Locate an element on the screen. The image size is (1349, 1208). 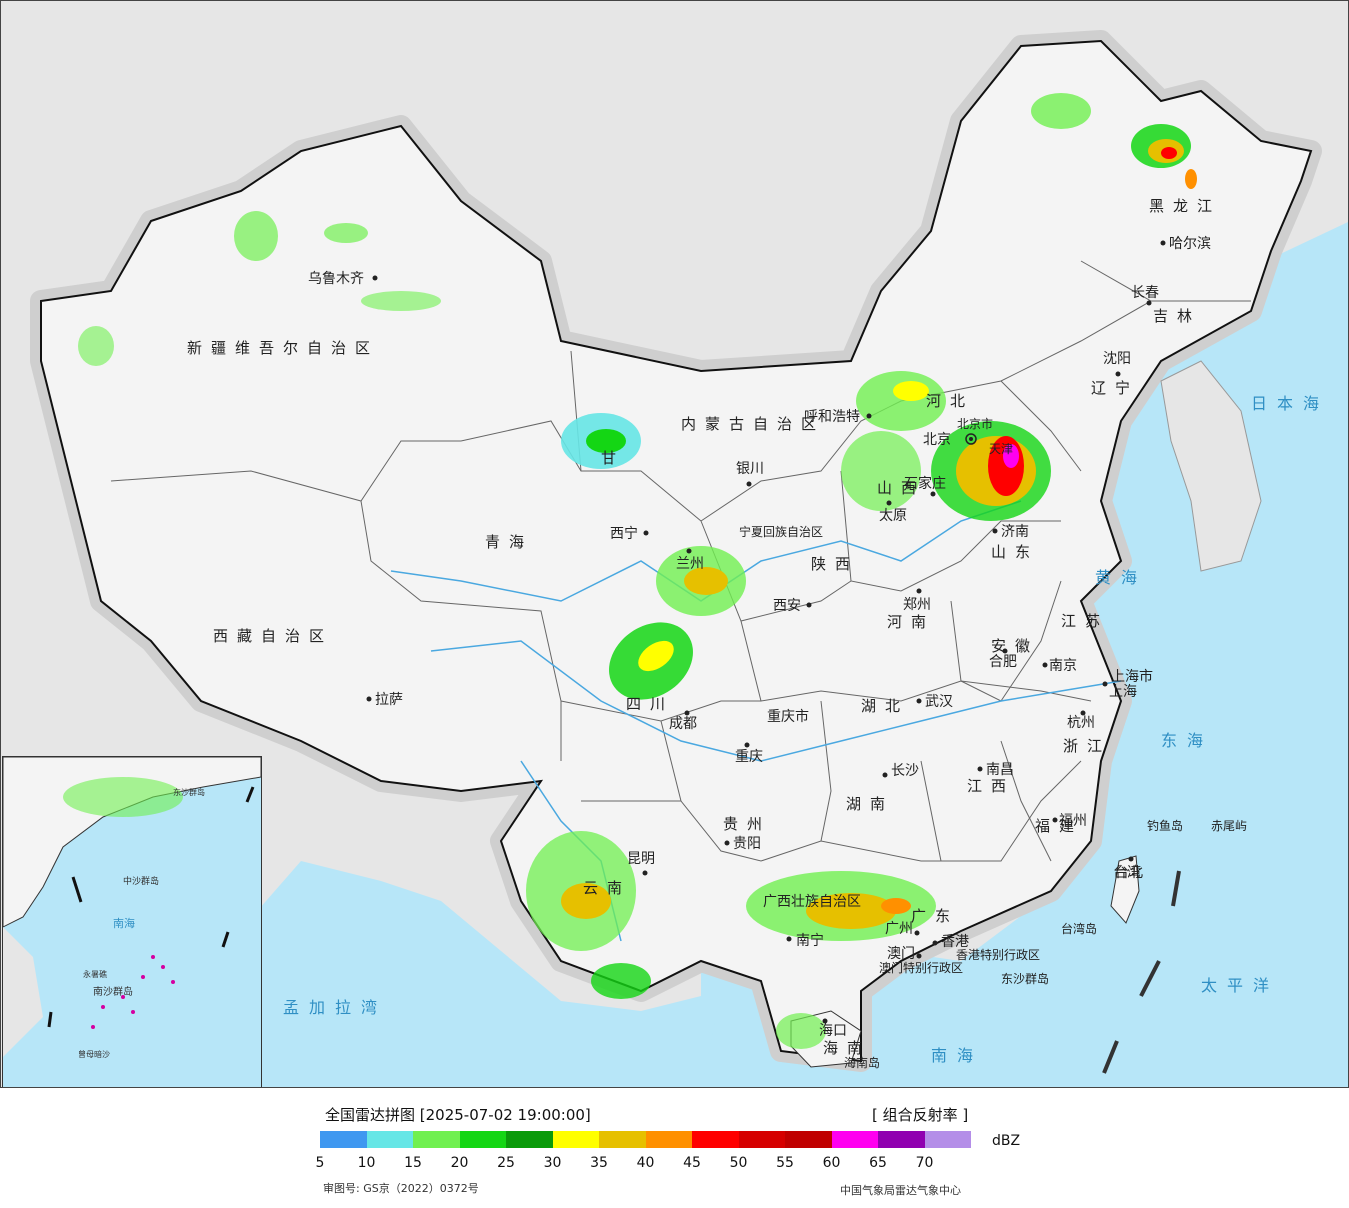
city-label: 贵阳 is located at coordinates (747, 844).